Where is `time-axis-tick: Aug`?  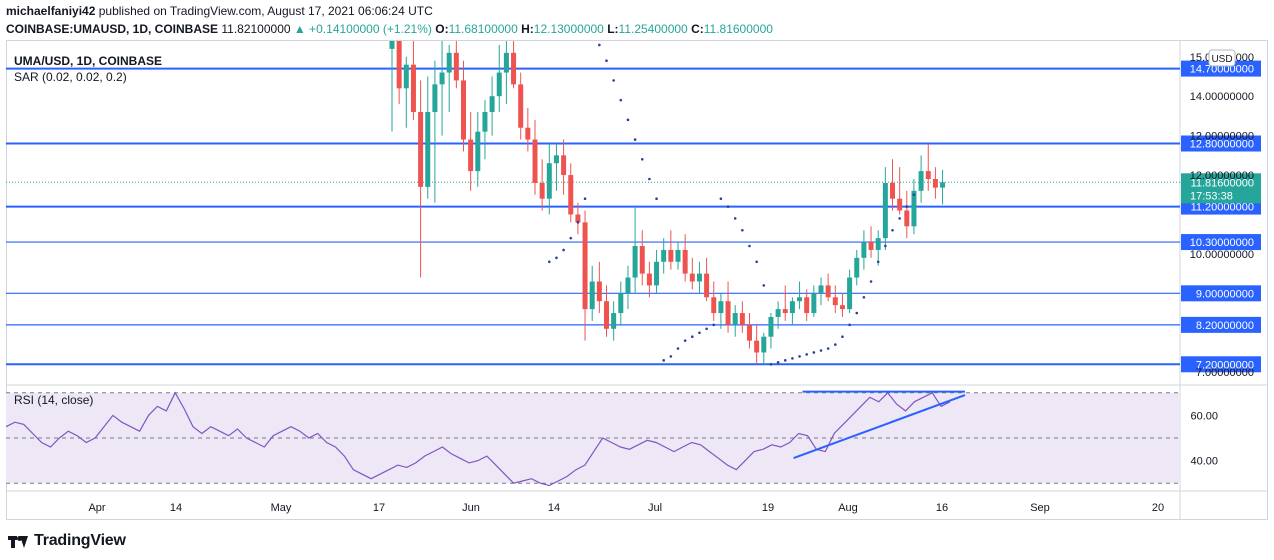
time-axis-tick: Aug is located at coordinates (848, 508).